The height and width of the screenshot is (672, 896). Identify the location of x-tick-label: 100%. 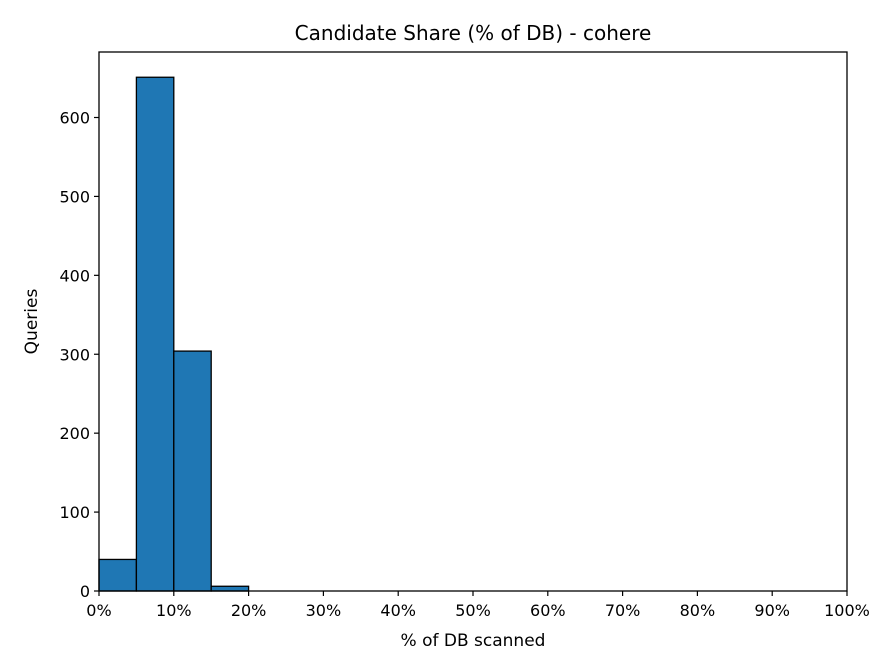
(847, 610).